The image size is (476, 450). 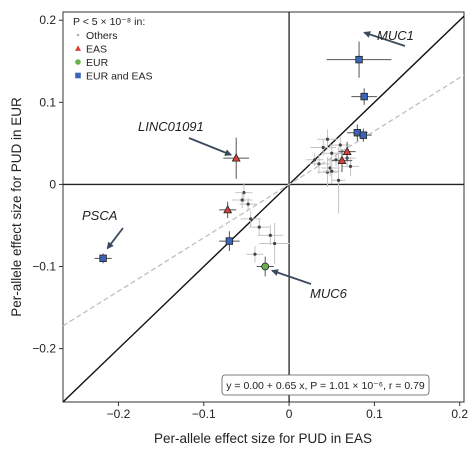 What do you see at coordinates (44, 267) in the screenshot?
I see `y-tick-label: −0.1` at bounding box center [44, 267].